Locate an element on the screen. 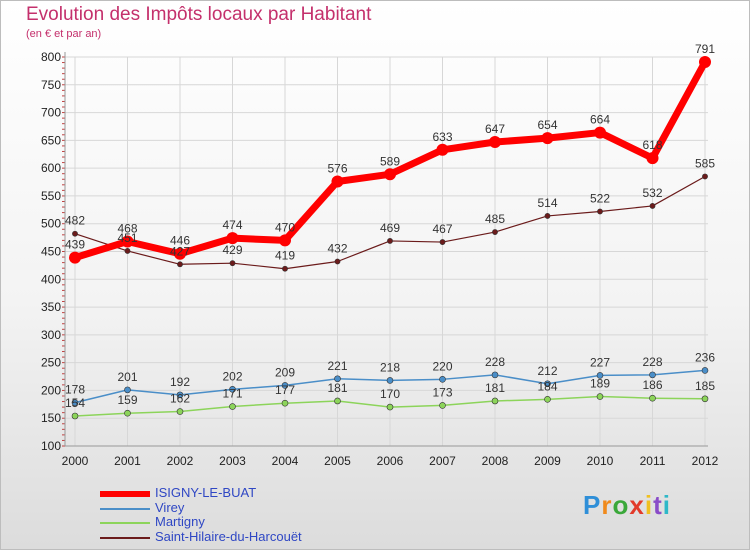  data-label-virey: 209 is located at coordinates (285, 372).